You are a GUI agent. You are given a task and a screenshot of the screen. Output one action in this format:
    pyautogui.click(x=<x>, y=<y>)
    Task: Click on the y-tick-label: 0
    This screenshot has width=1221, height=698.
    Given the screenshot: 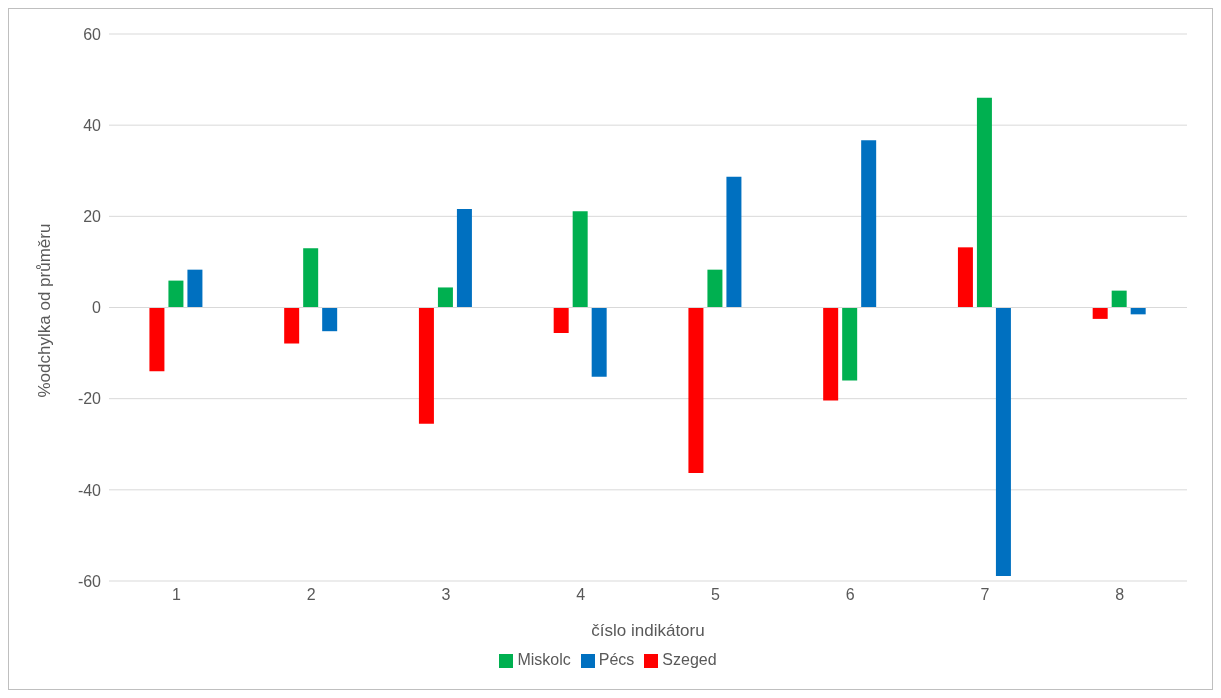 What is the action you would take?
    pyautogui.click(x=97, y=308)
    